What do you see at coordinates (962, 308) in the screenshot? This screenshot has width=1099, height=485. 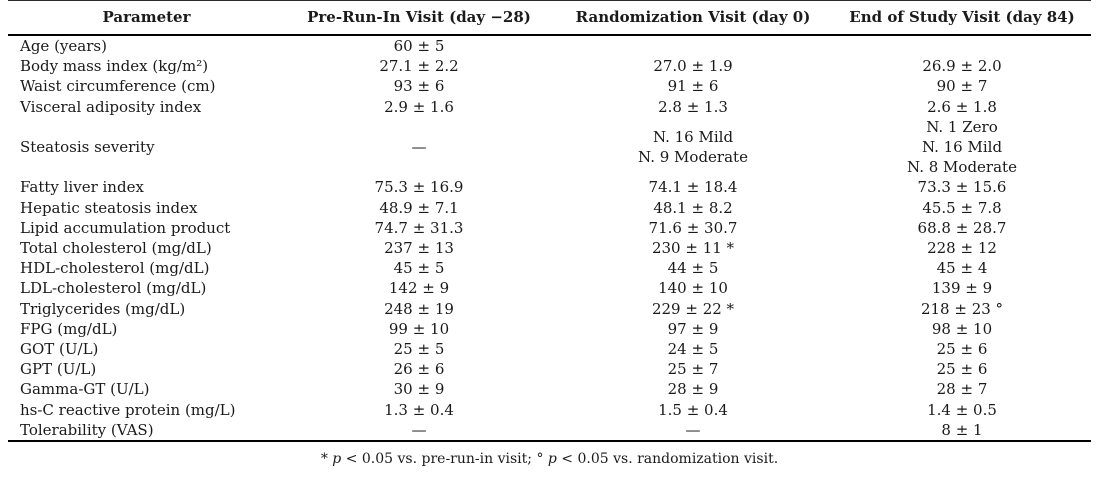 I see `value-cell: 218 ± 23 °` at bounding box center [962, 308].